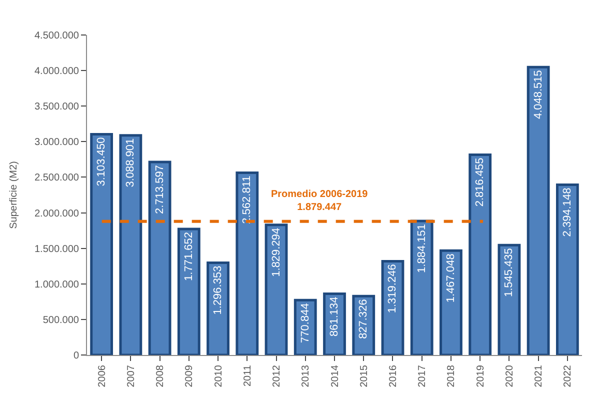 This screenshot has height=405, width=602. I want to click on data-label: 1.884.151, so click(422, 248).